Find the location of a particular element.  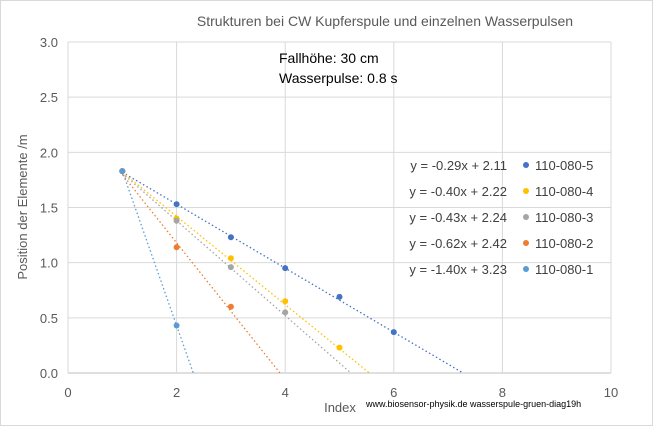

y-tick-label-6: 3.0 is located at coordinates (49, 42).